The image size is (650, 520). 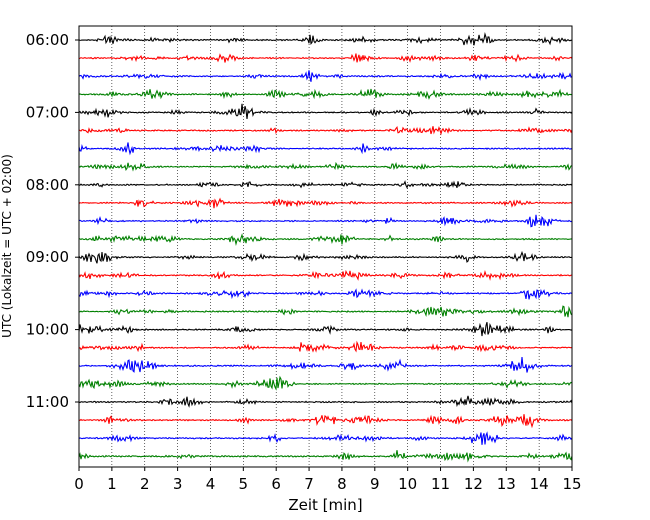 What do you see at coordinates (79, 484) in the screenshot?
I see `x-tick-label: 0` at bounding box center [79, 484].